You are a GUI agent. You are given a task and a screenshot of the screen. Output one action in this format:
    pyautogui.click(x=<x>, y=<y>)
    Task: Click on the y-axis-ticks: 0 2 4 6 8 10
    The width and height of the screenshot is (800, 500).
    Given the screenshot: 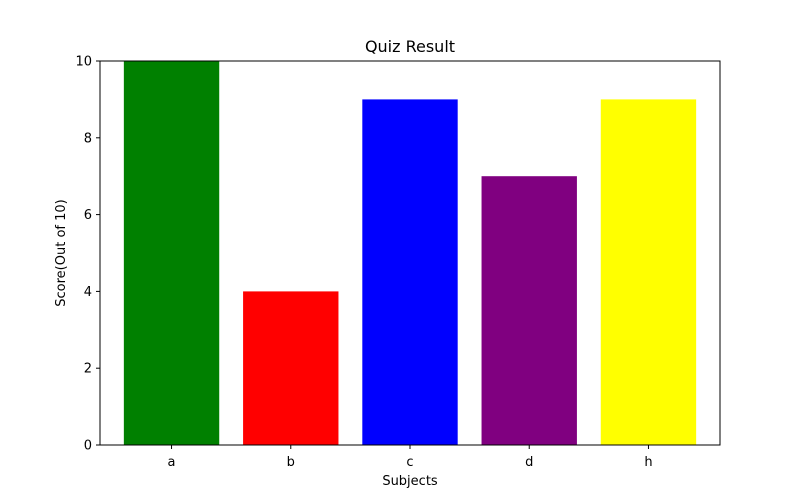 What is the action you would take?
    pyautogui.click(x=87, y=254)
    